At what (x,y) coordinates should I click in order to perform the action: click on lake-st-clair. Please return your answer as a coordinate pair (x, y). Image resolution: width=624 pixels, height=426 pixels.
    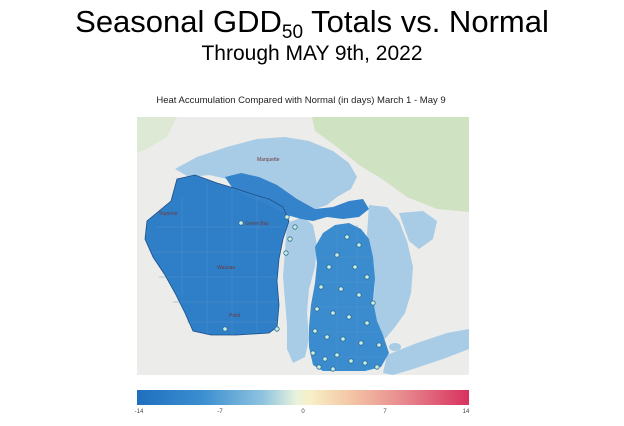
    Looking at the image, I should click on (395, 347).